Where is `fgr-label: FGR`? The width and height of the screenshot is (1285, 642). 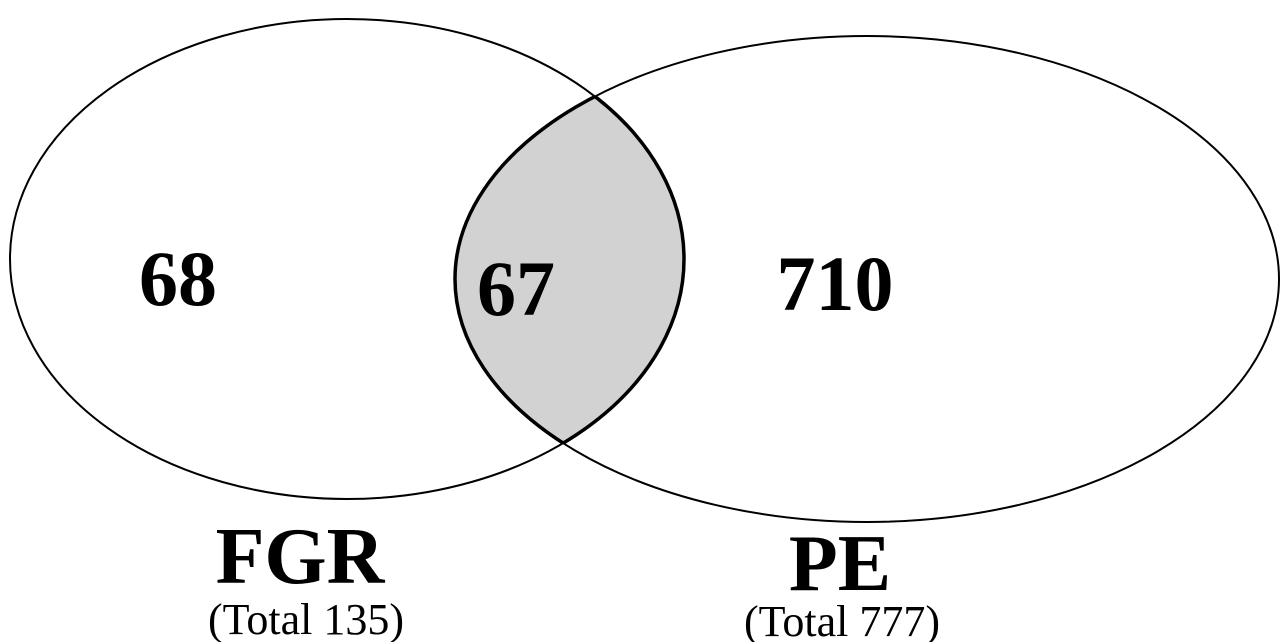 fgr-label: FGR is located at coordinates (301, 557).